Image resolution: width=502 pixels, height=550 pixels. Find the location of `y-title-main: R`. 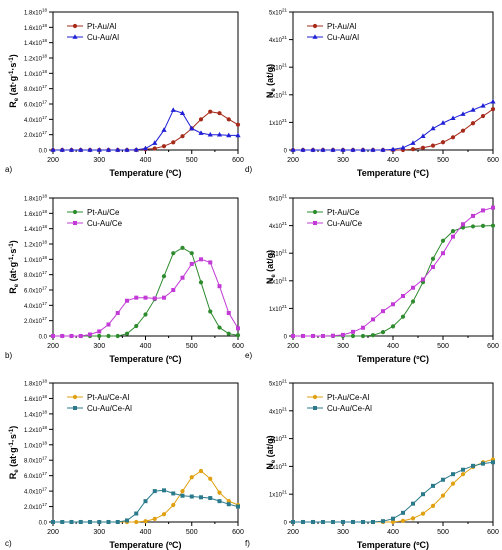

y-title-main: R is located at coordinates (13, 104).